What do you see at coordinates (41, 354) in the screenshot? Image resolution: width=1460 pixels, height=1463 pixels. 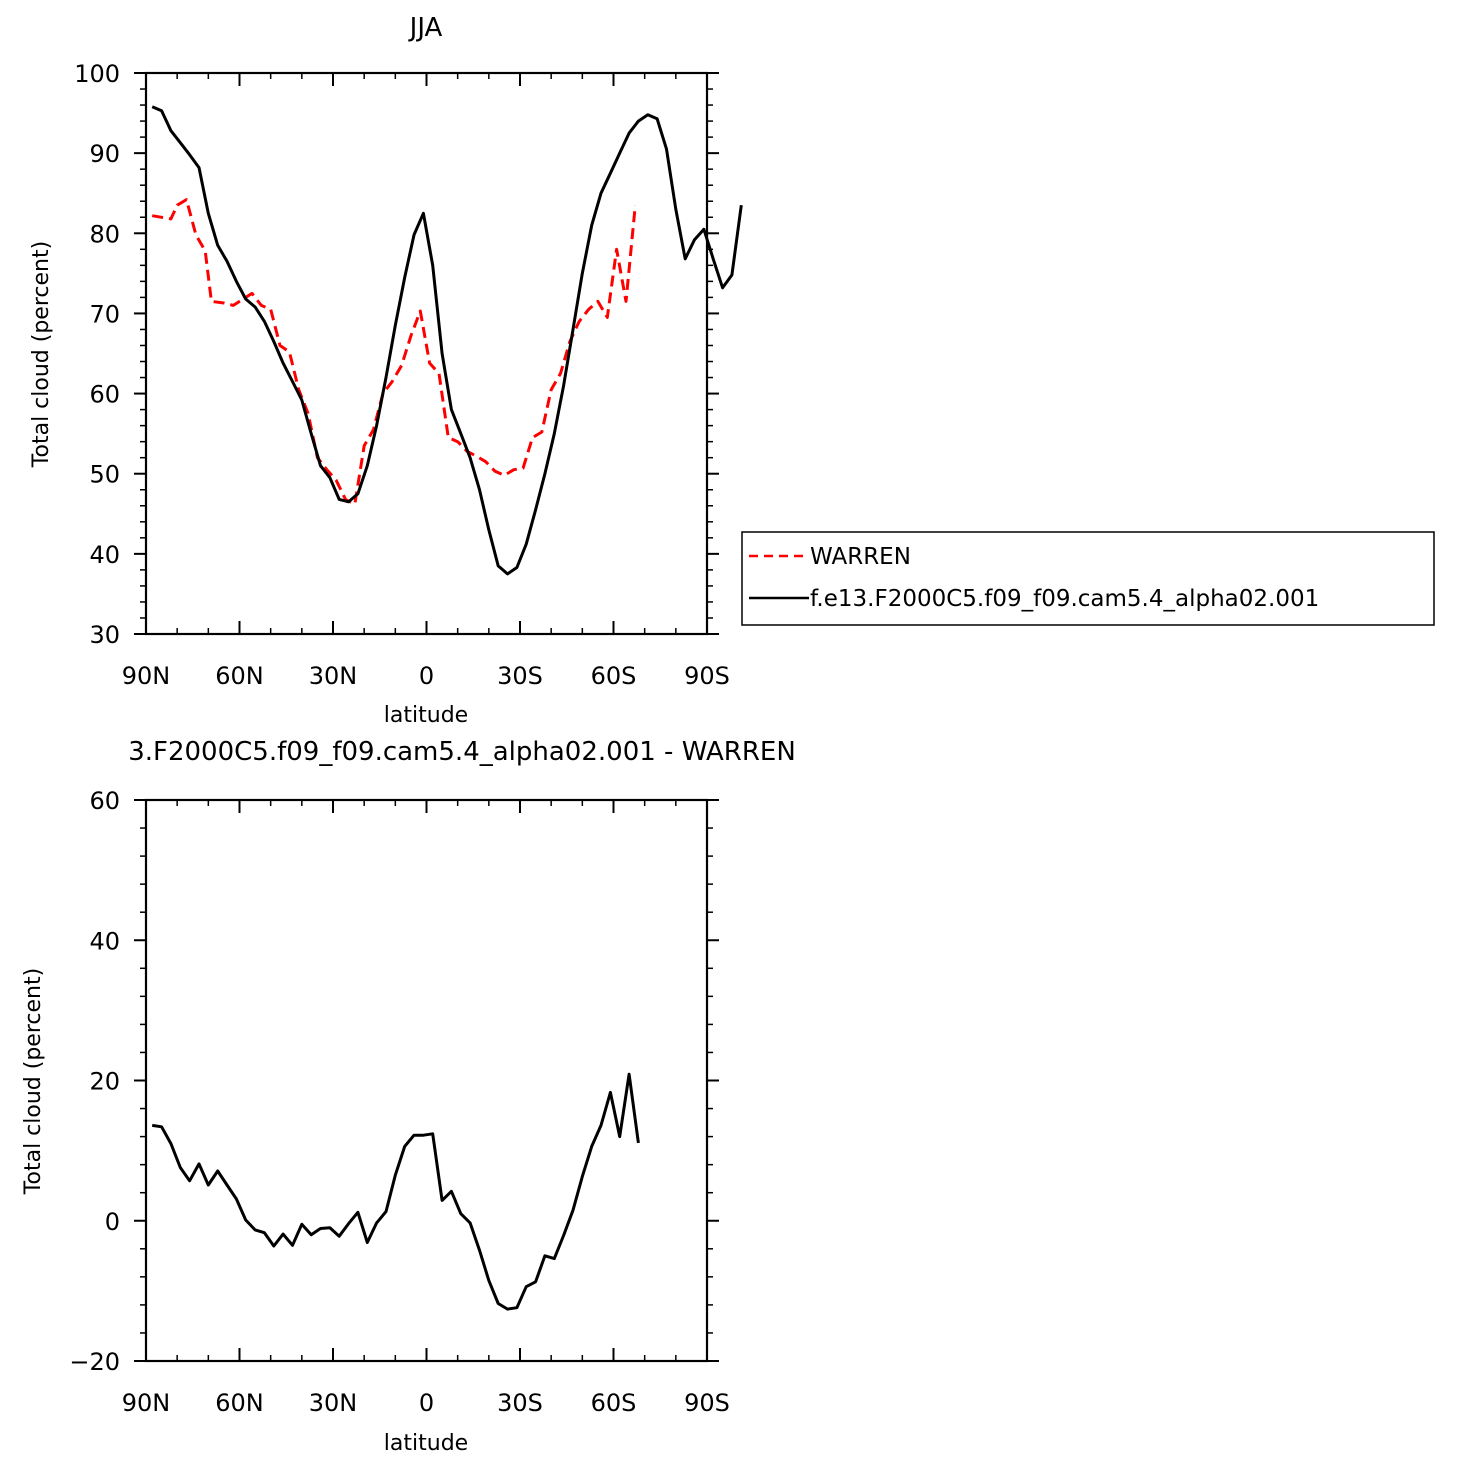 I see `top-panel-y-axis-label: Total cloud (percent)` at bounding box center [41, 354].